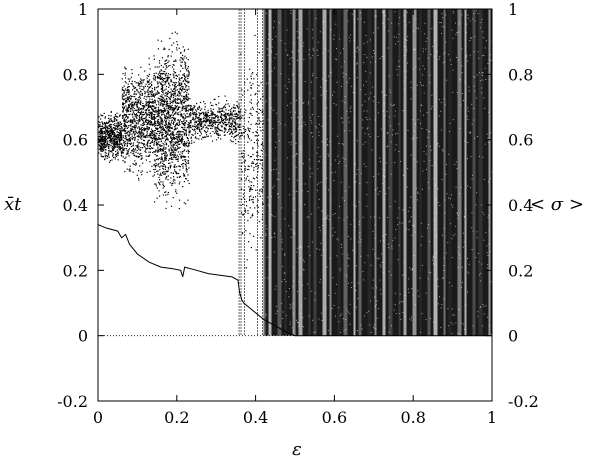 Image resolution: width=610 pixels, height=463 pixels. What do you see at coordinates (435, 172) in the screenshot?
I see `chaotic-stripe` at bounding box center [435, 172].